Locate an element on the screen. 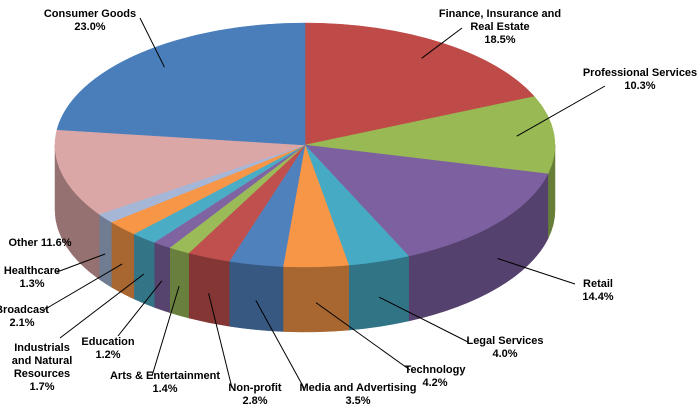  slice-label: Healthcare 1.3% is located at coordinates (32, 278).